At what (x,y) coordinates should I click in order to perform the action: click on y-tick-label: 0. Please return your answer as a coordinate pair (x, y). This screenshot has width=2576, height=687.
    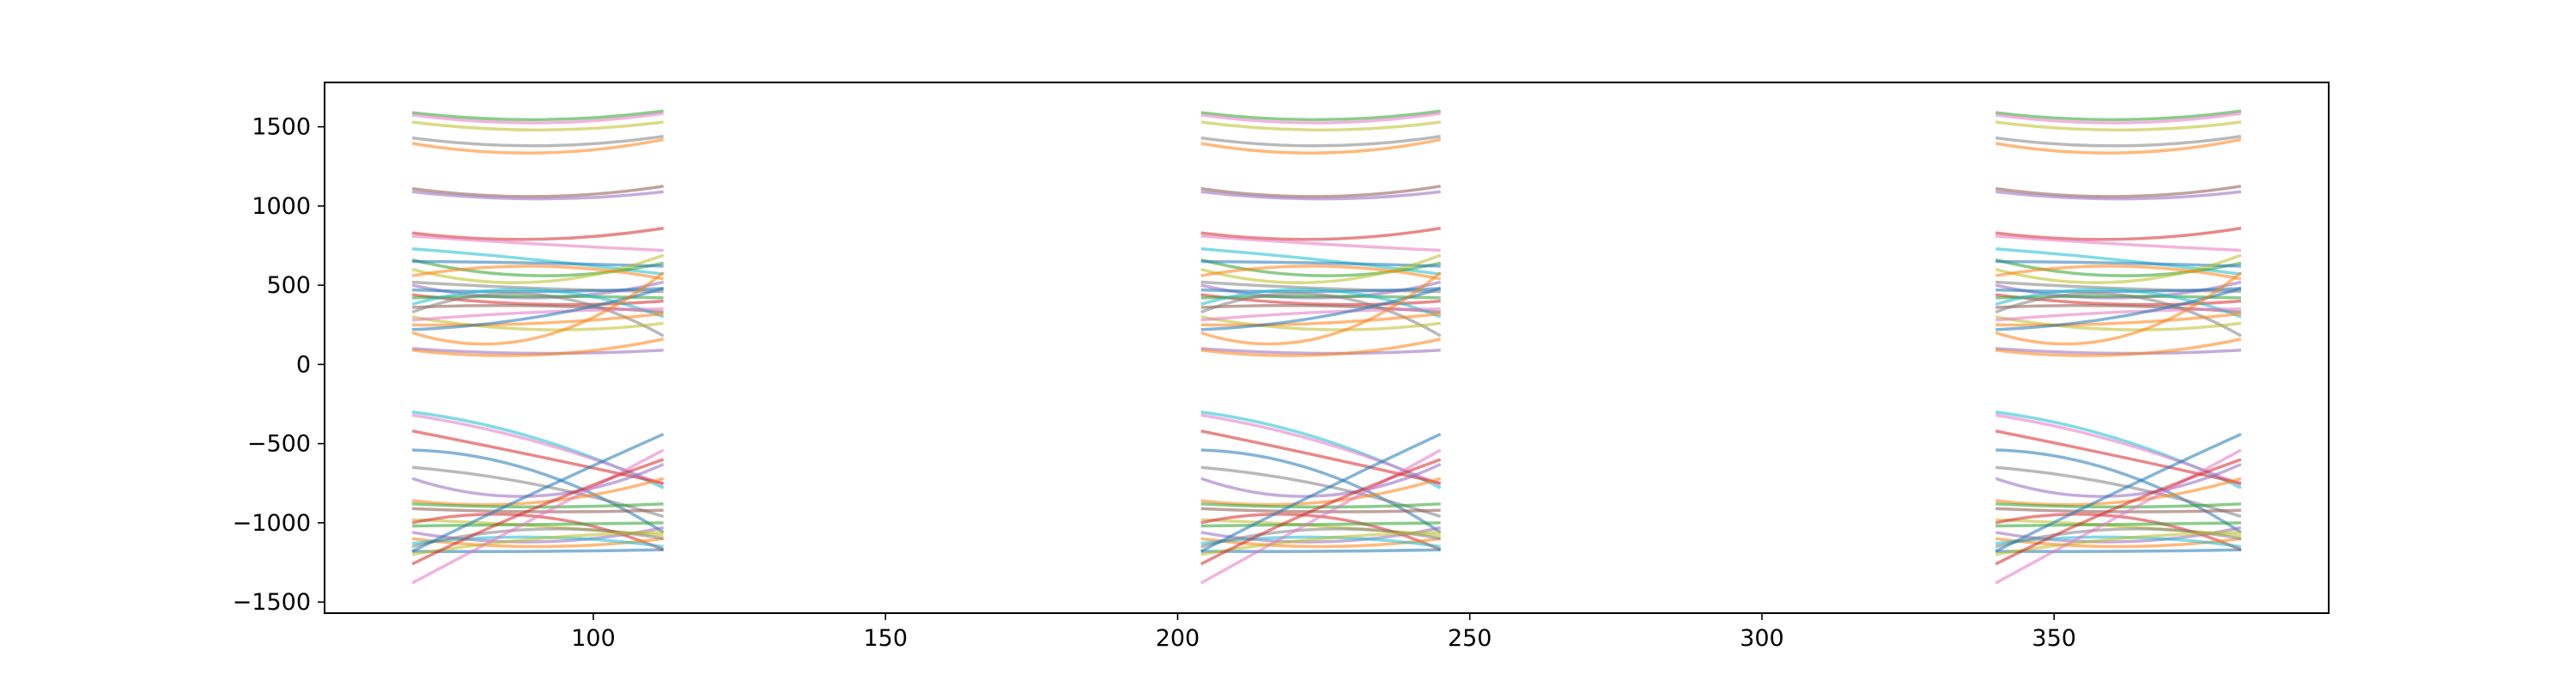
    Looking at the image, I should click on (303, 364).